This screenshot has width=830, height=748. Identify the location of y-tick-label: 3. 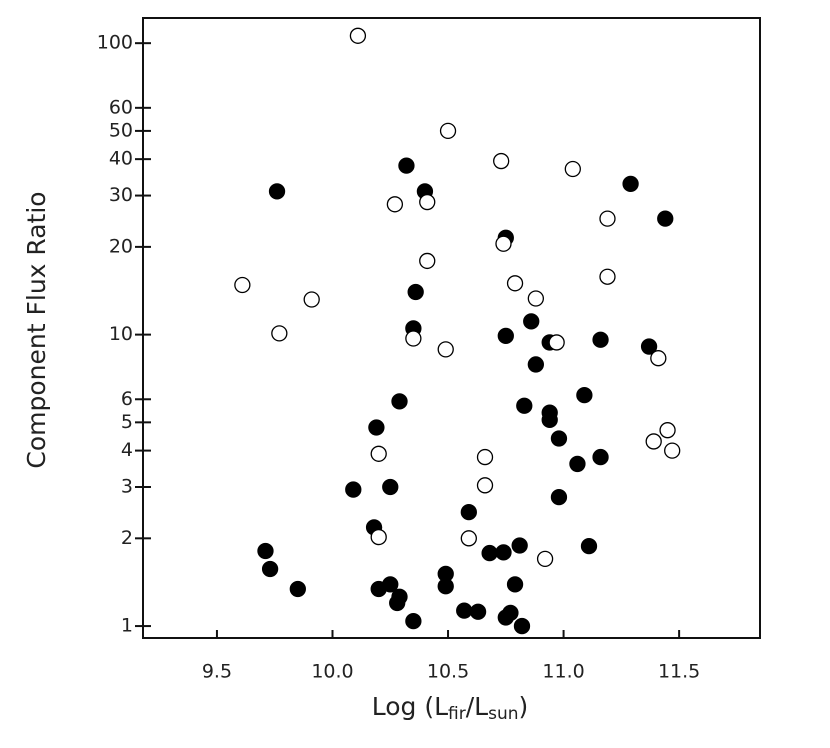
(127, 487).